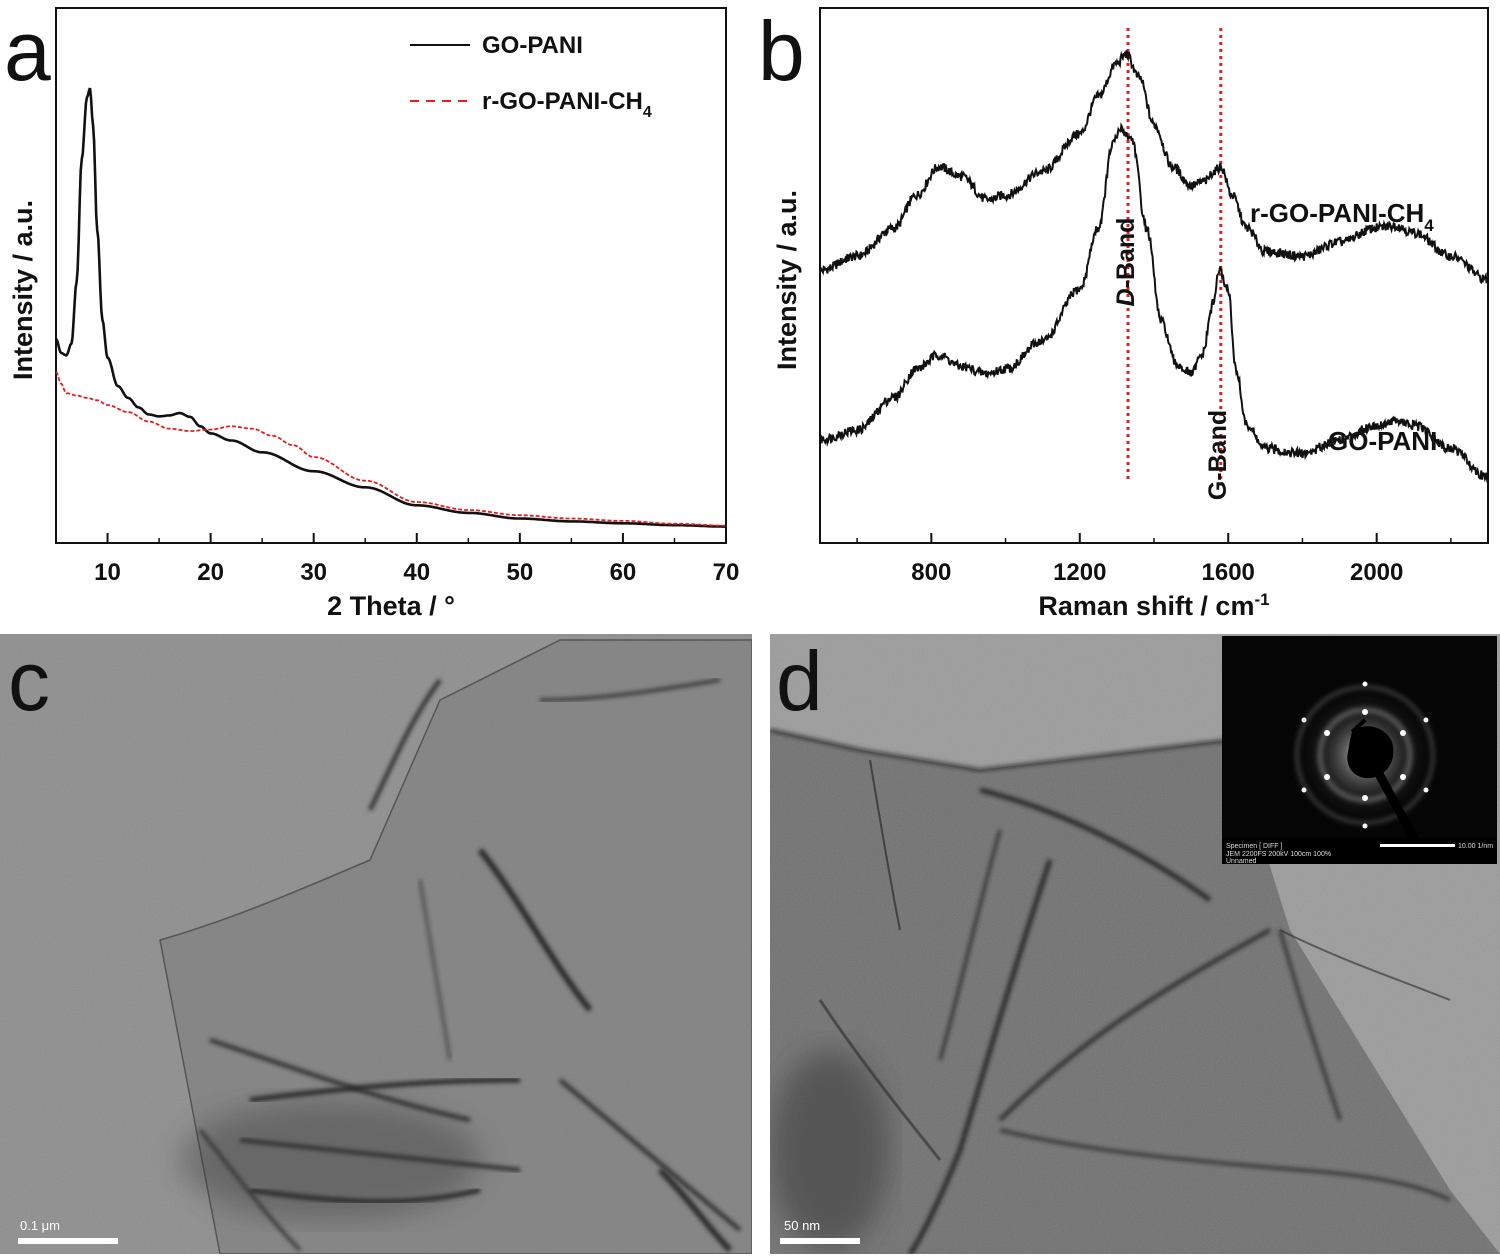 The height and width of the screenshot is (1259, 1500). Describe the element at coordinates (787, 280) in the screenshot. I see `y-axis-title-b: Intensity / a.u.` at that location.